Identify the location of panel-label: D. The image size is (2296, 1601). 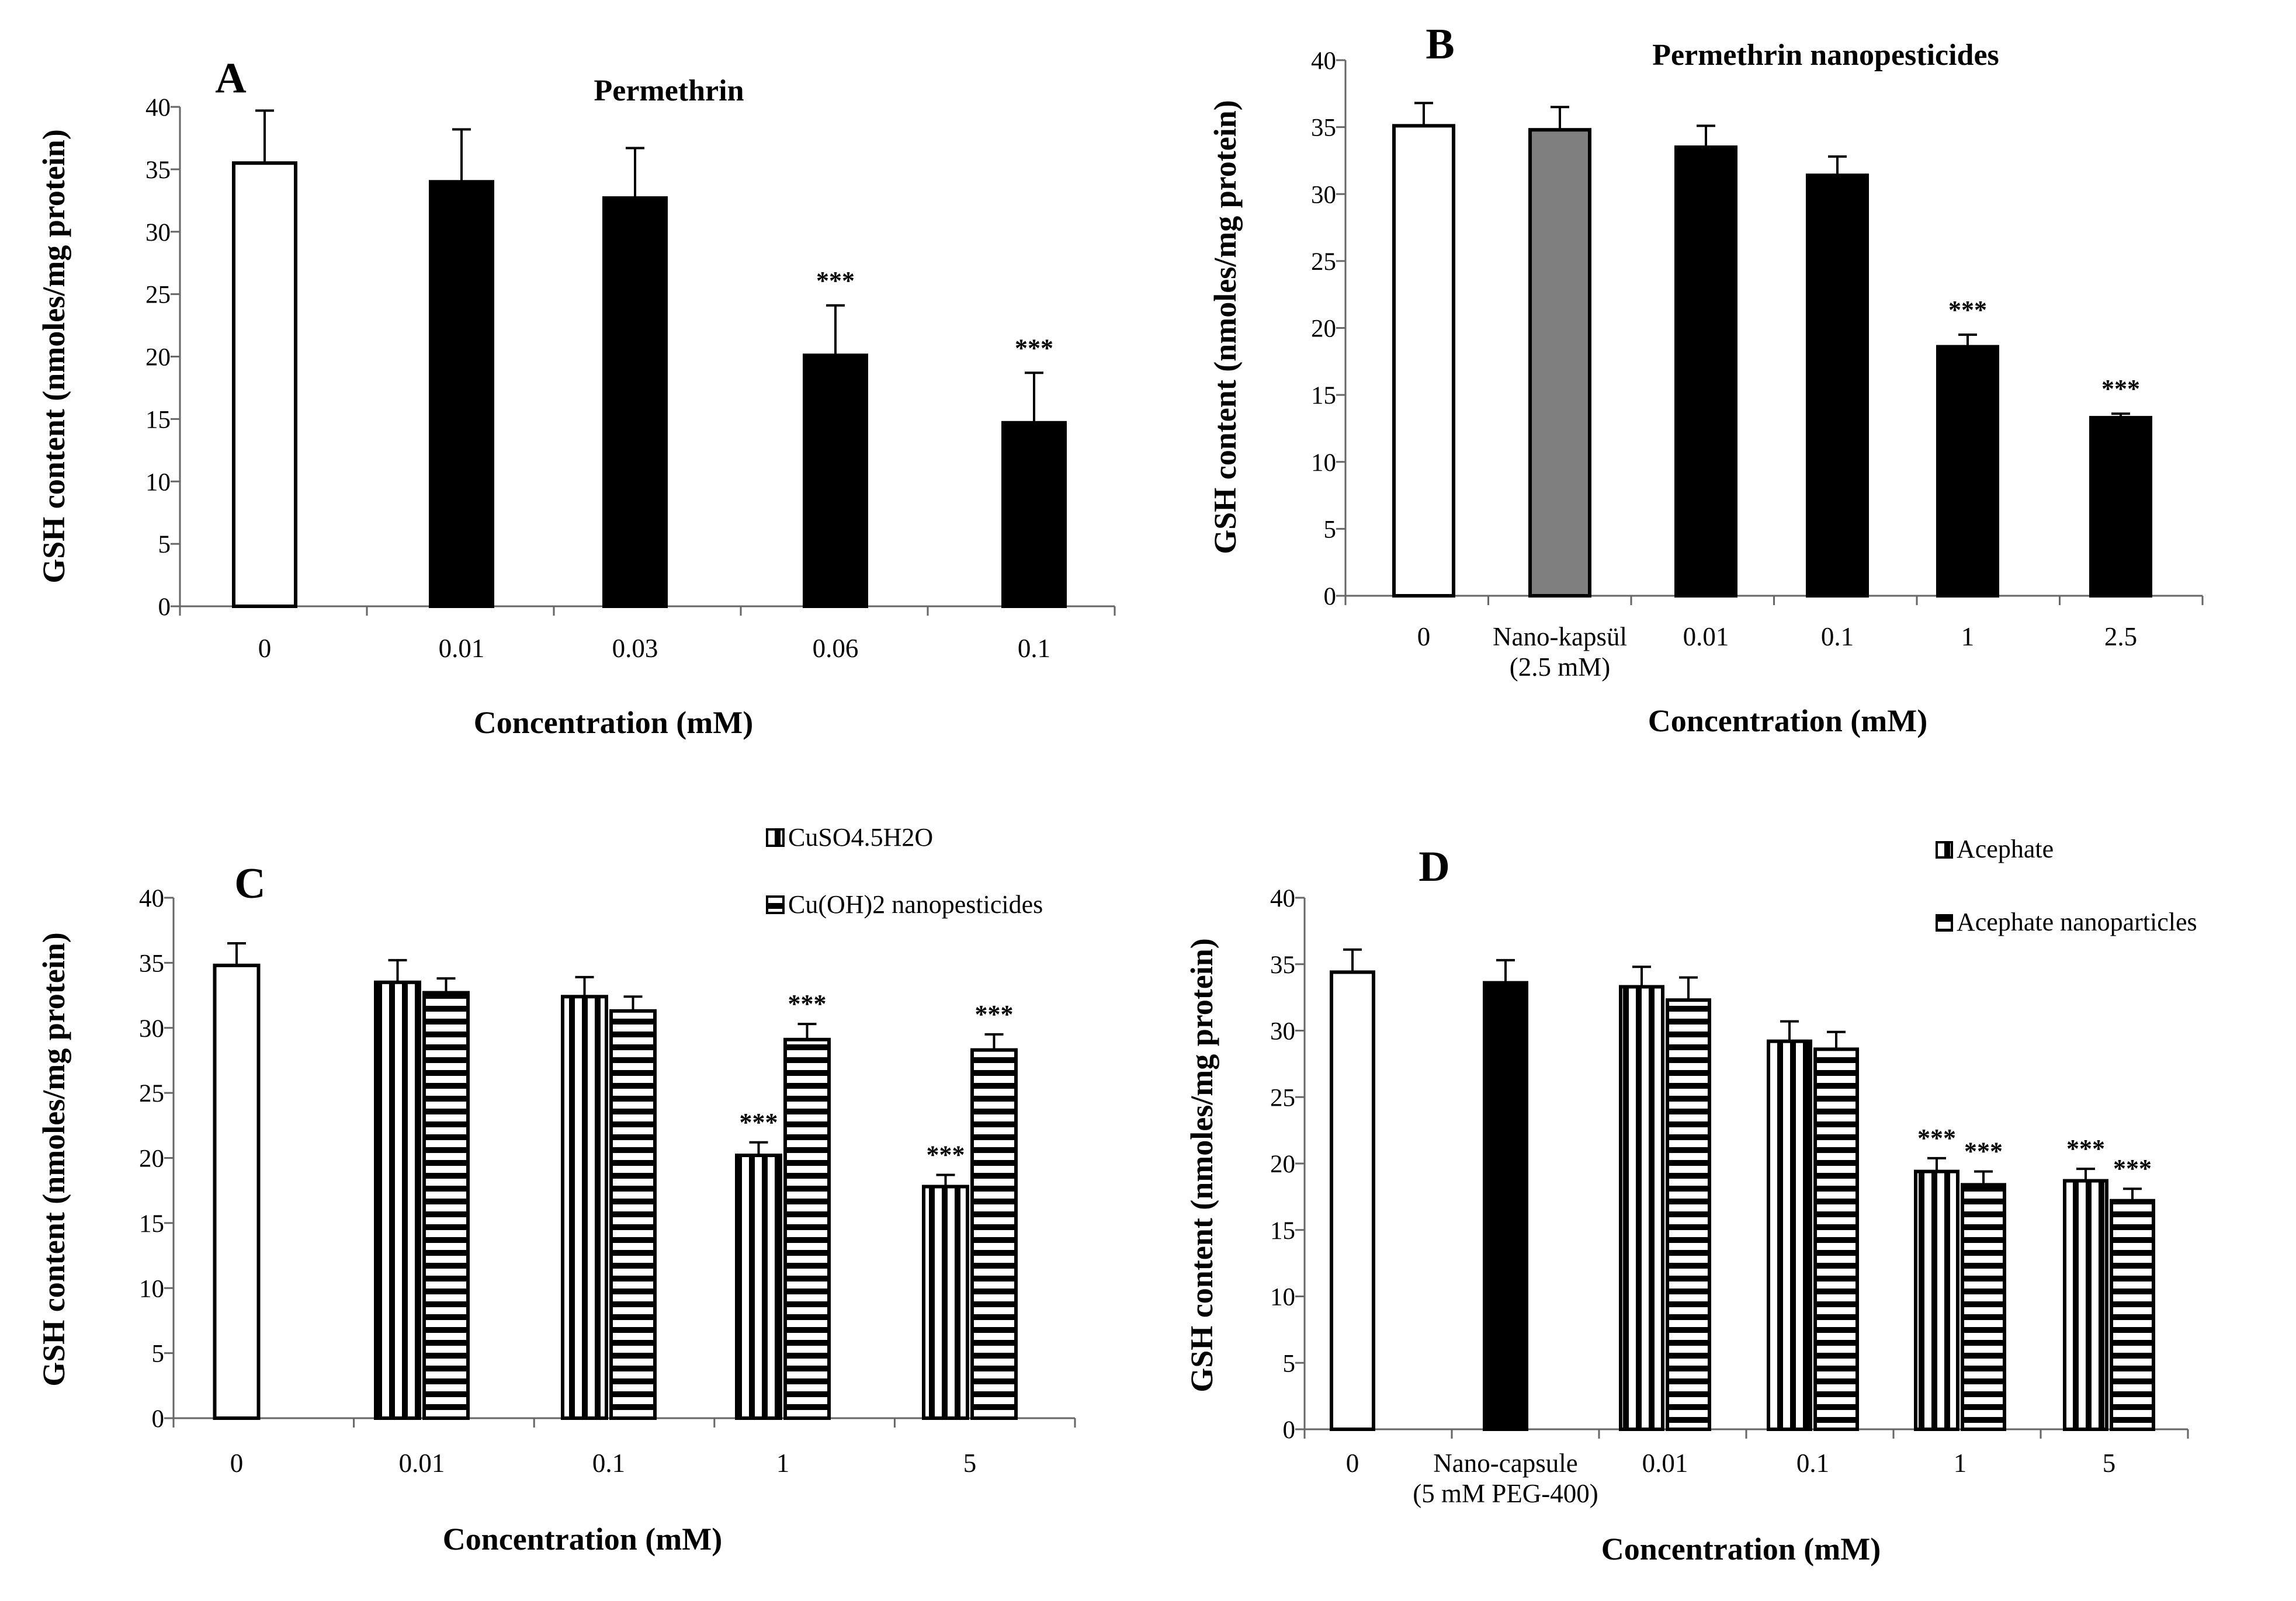
(1434, 867).